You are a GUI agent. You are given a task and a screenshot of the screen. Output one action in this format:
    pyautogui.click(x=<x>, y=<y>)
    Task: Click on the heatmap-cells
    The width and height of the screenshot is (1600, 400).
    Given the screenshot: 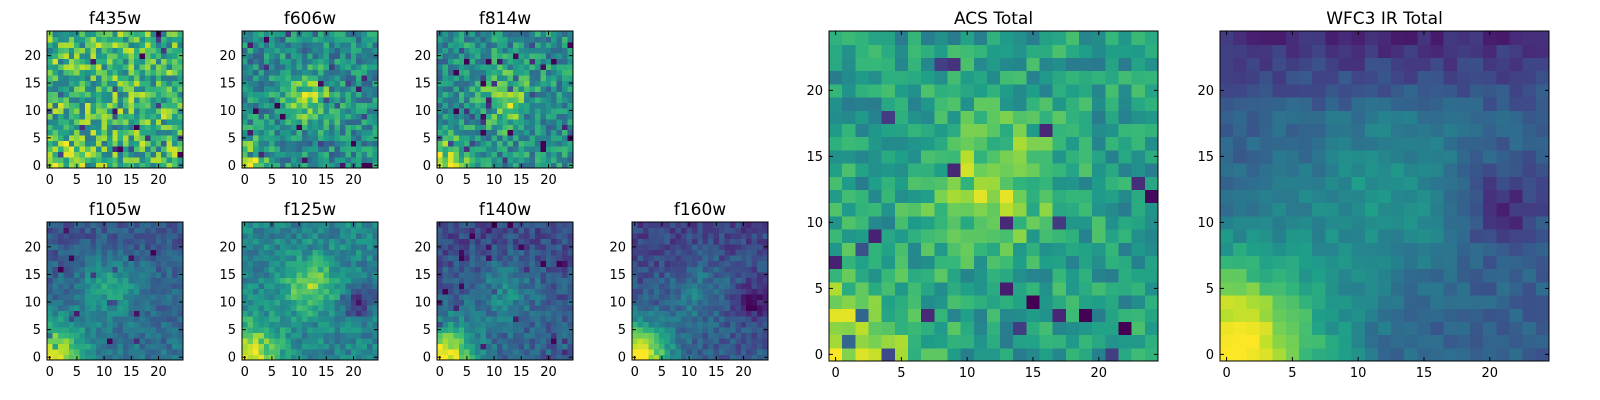 What is the action you would take?
    pyautogui.click(x=505, y=291)
    